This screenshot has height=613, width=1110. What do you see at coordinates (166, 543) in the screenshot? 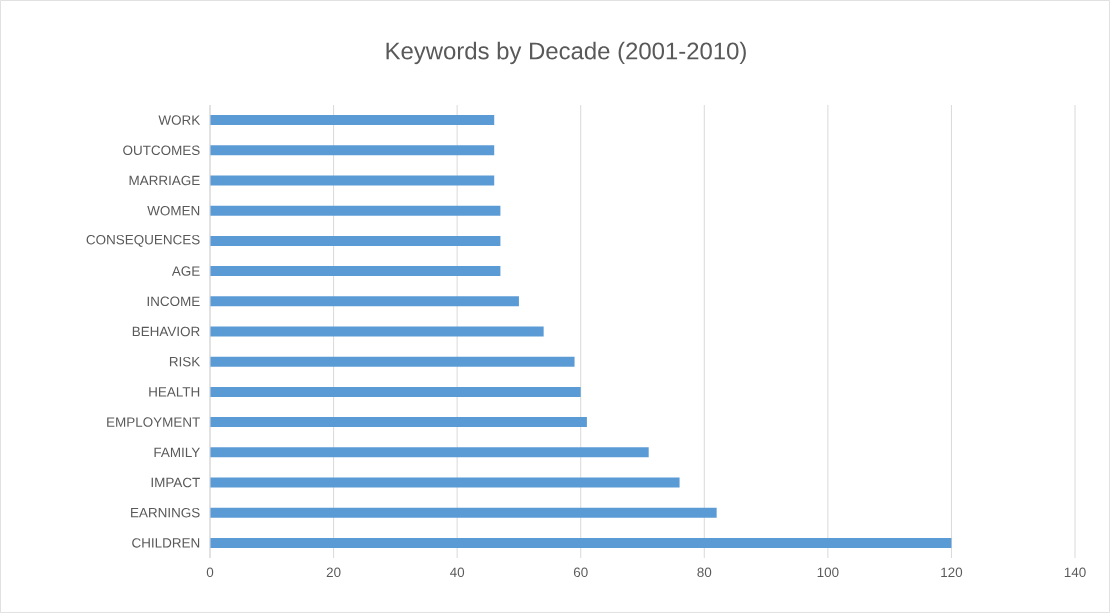
I see `y-tick-label: CHILDREN` at bounding box center [166, 543].